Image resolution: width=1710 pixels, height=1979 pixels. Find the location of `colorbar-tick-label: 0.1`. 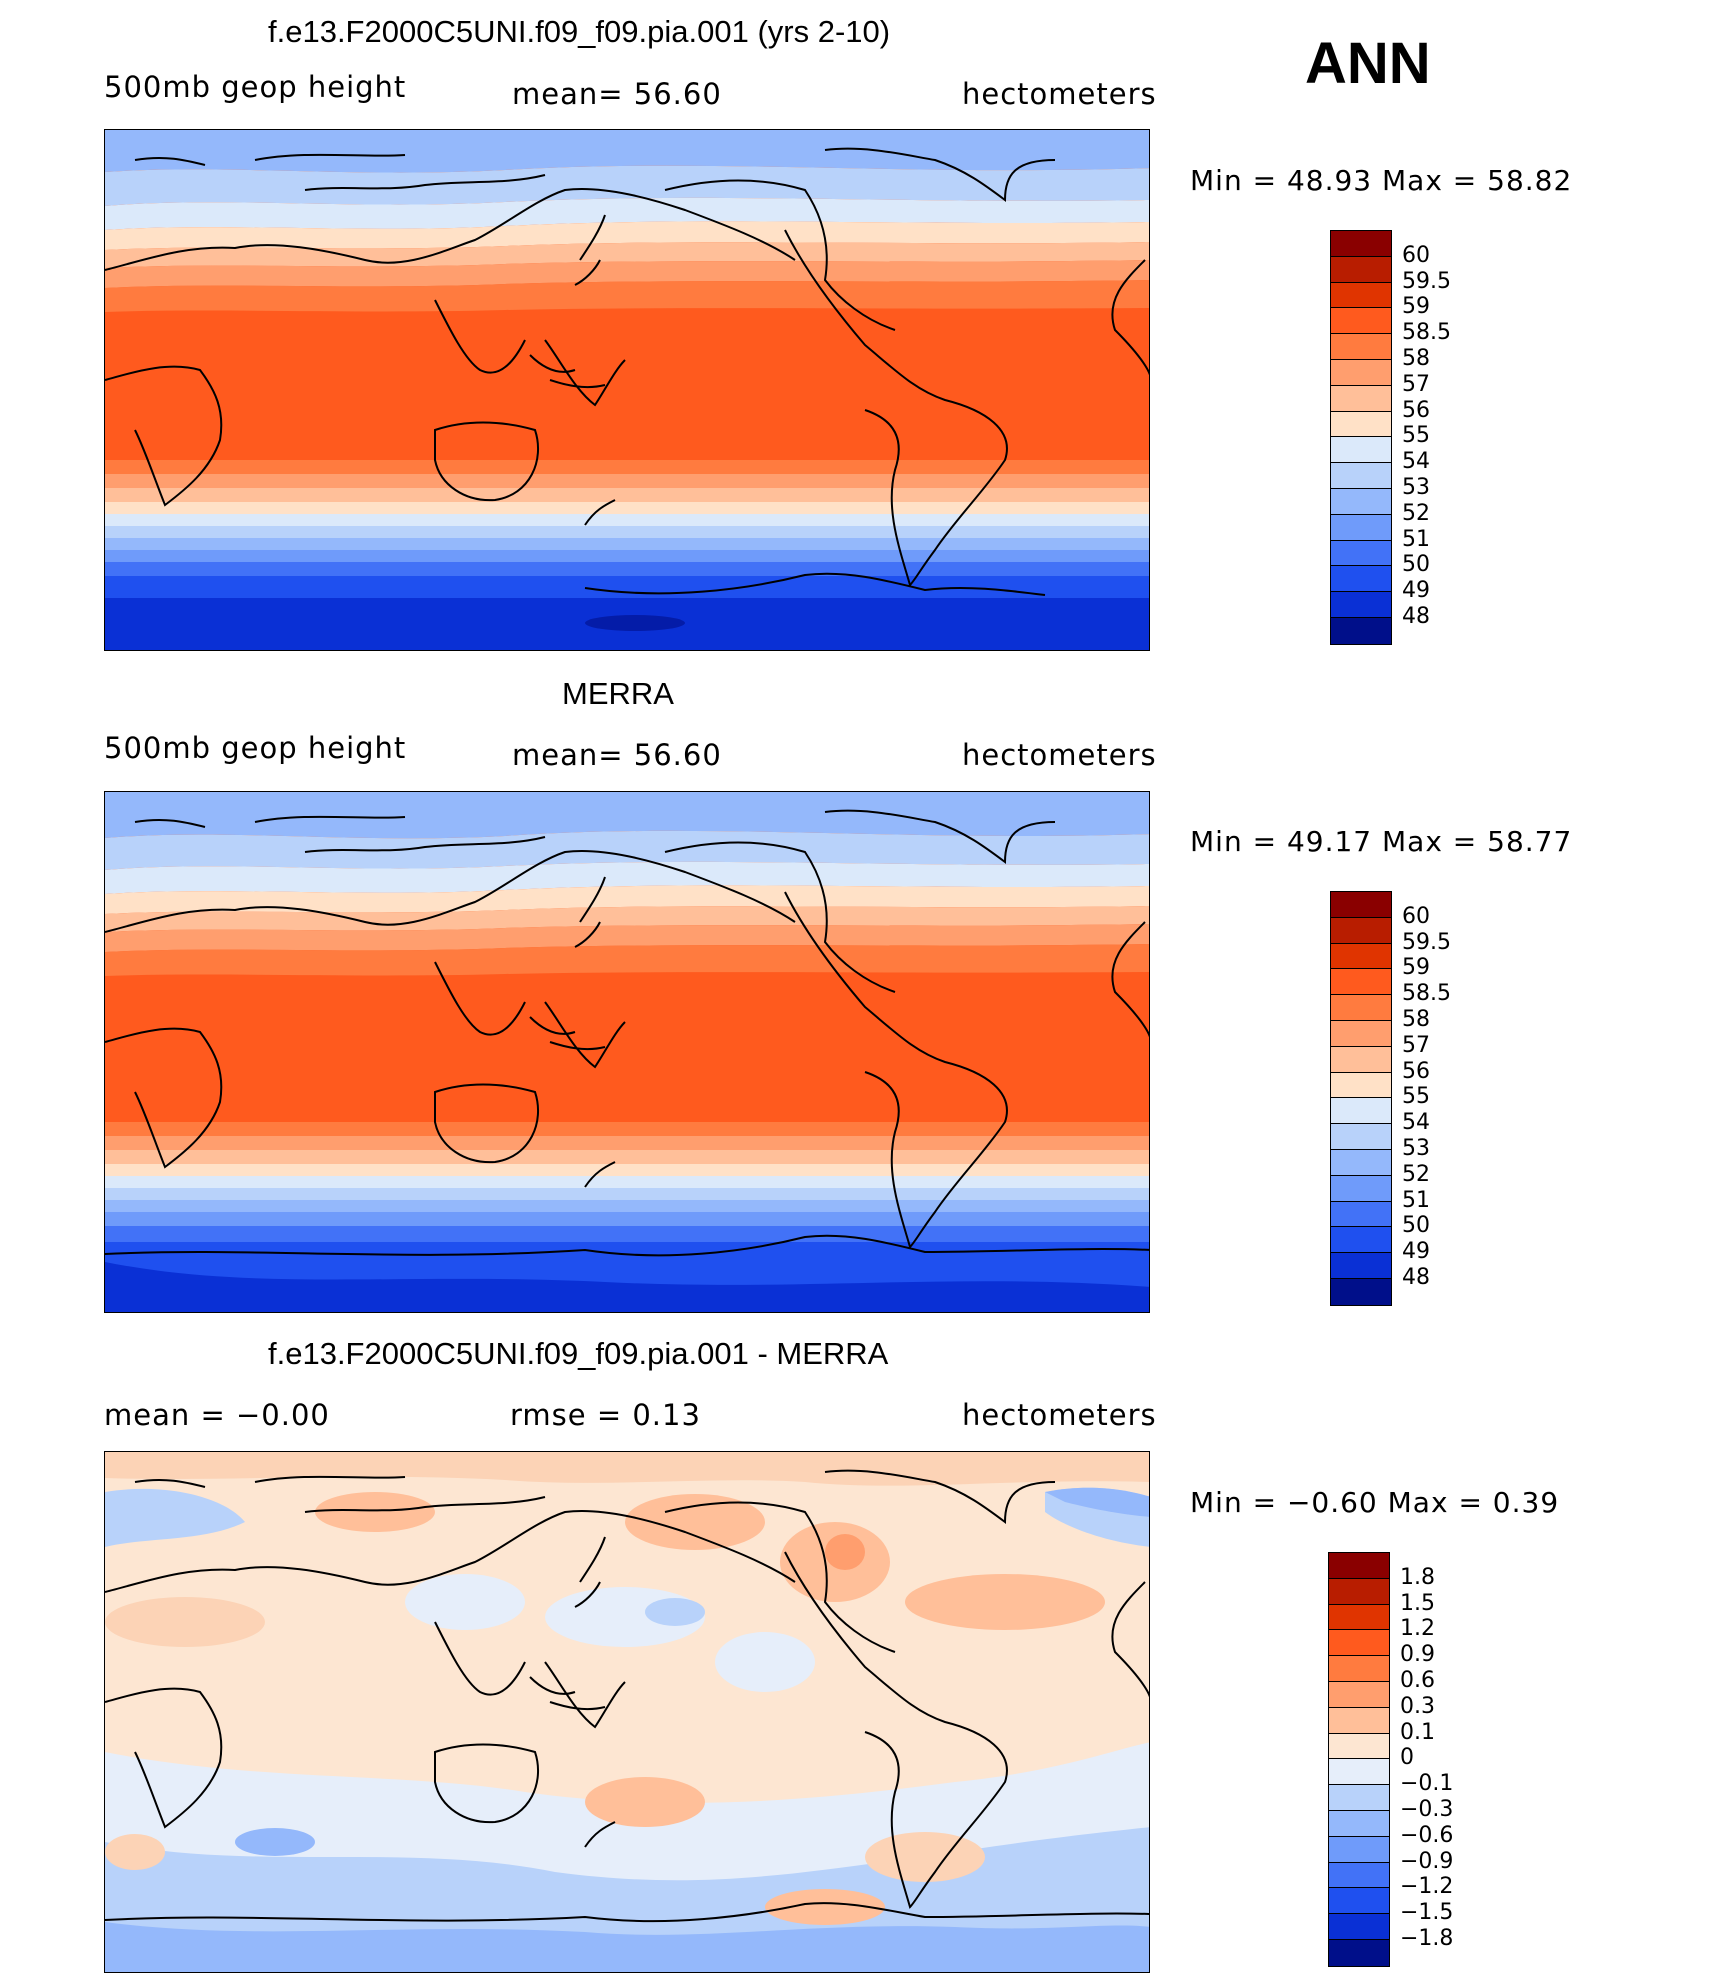

colorbar-tick-label: 0.1 is located at coordinates (1417, 1732).